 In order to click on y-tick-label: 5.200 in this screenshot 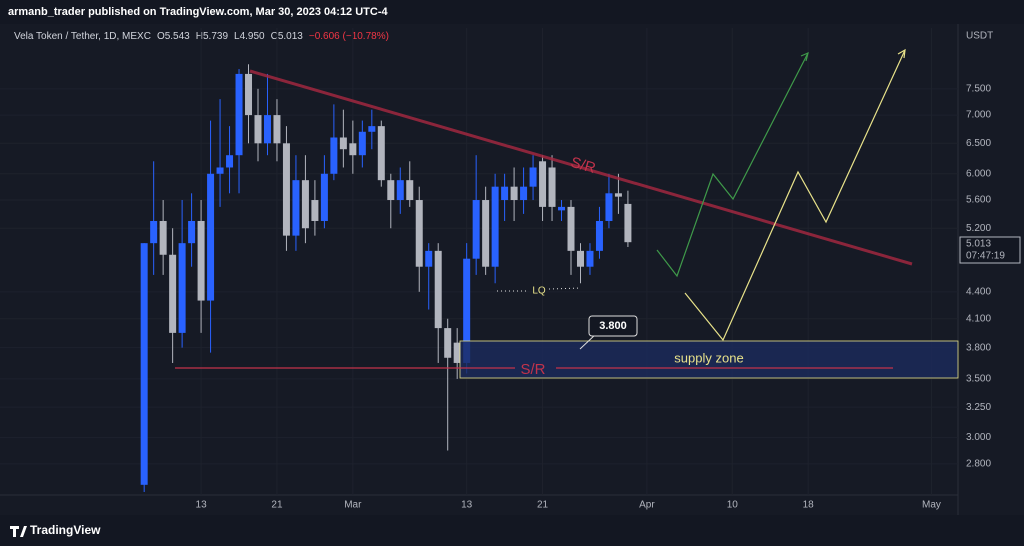, I will do `click(978, 228)`.